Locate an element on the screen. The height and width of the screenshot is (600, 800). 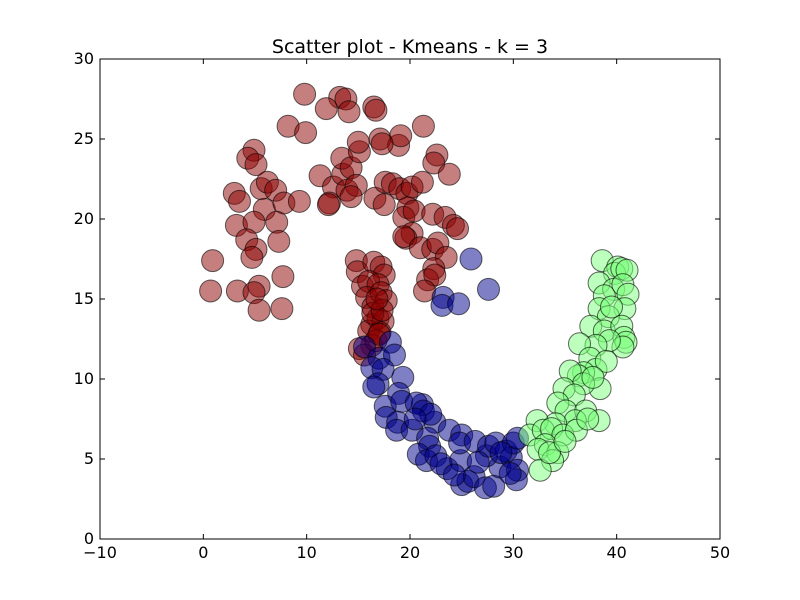
y-tick-label: 15 is located at coordinates (84, 298).